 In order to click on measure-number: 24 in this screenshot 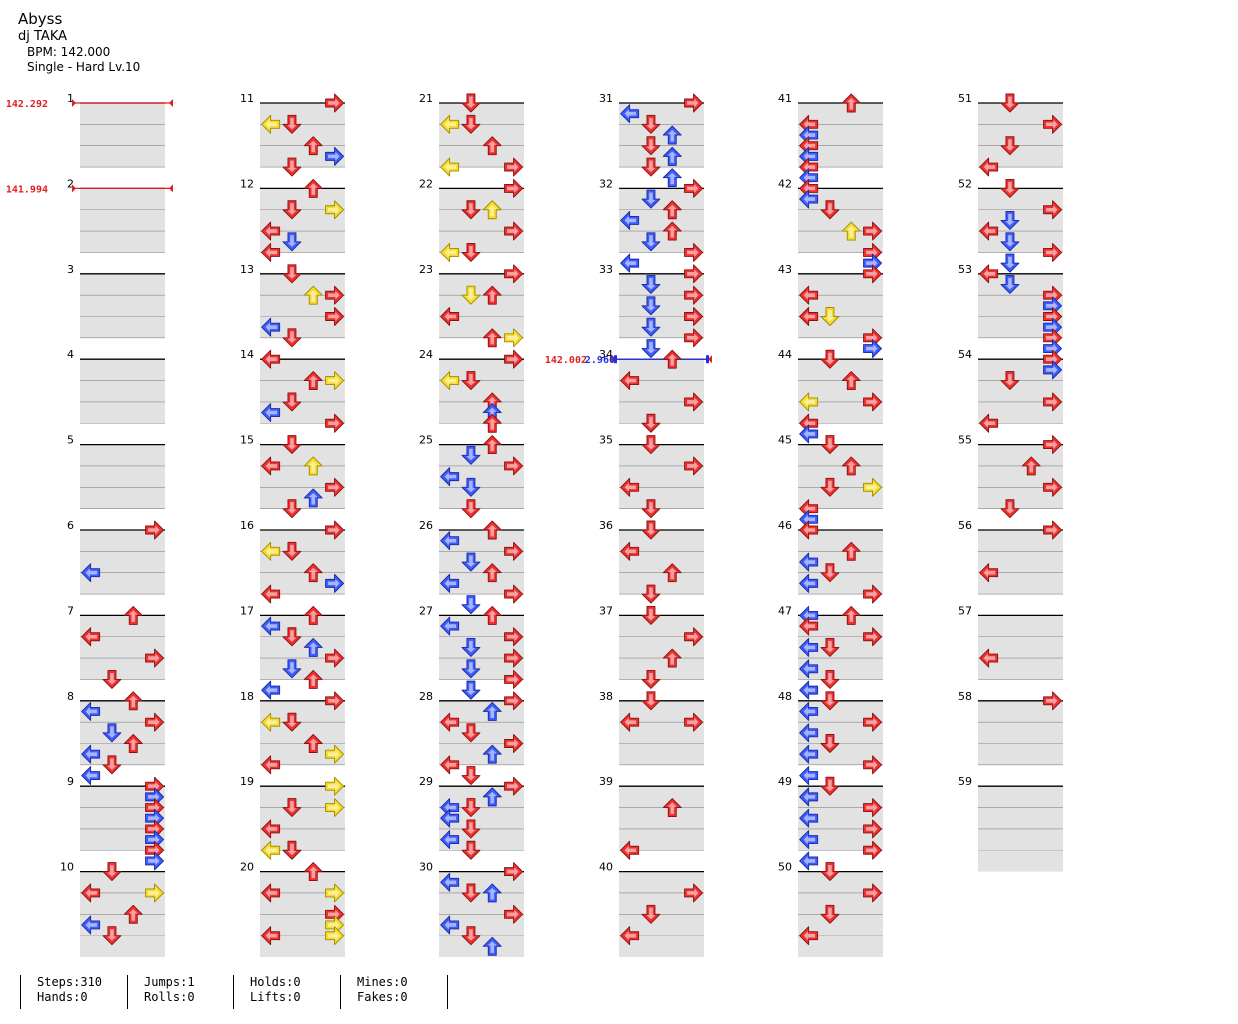, I will do `click(426, 354)`.